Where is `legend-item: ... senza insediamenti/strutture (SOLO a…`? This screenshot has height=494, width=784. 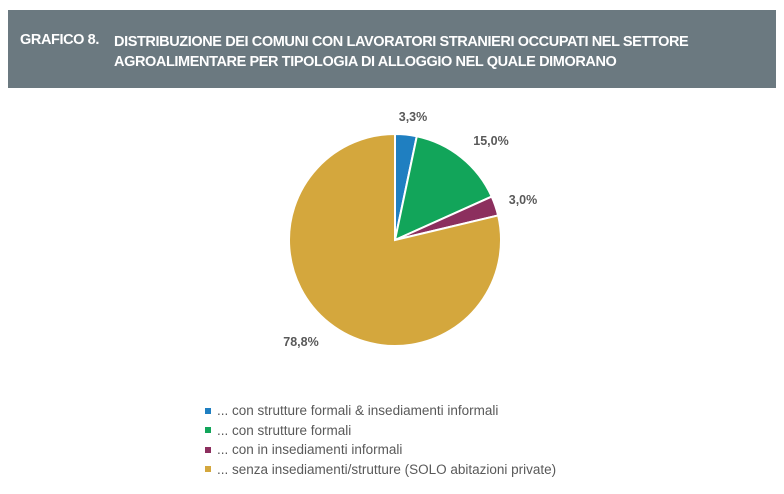 legend-item: ... senza insediamenti/strutture (SOLO a… is located at coordinates (380, 470).